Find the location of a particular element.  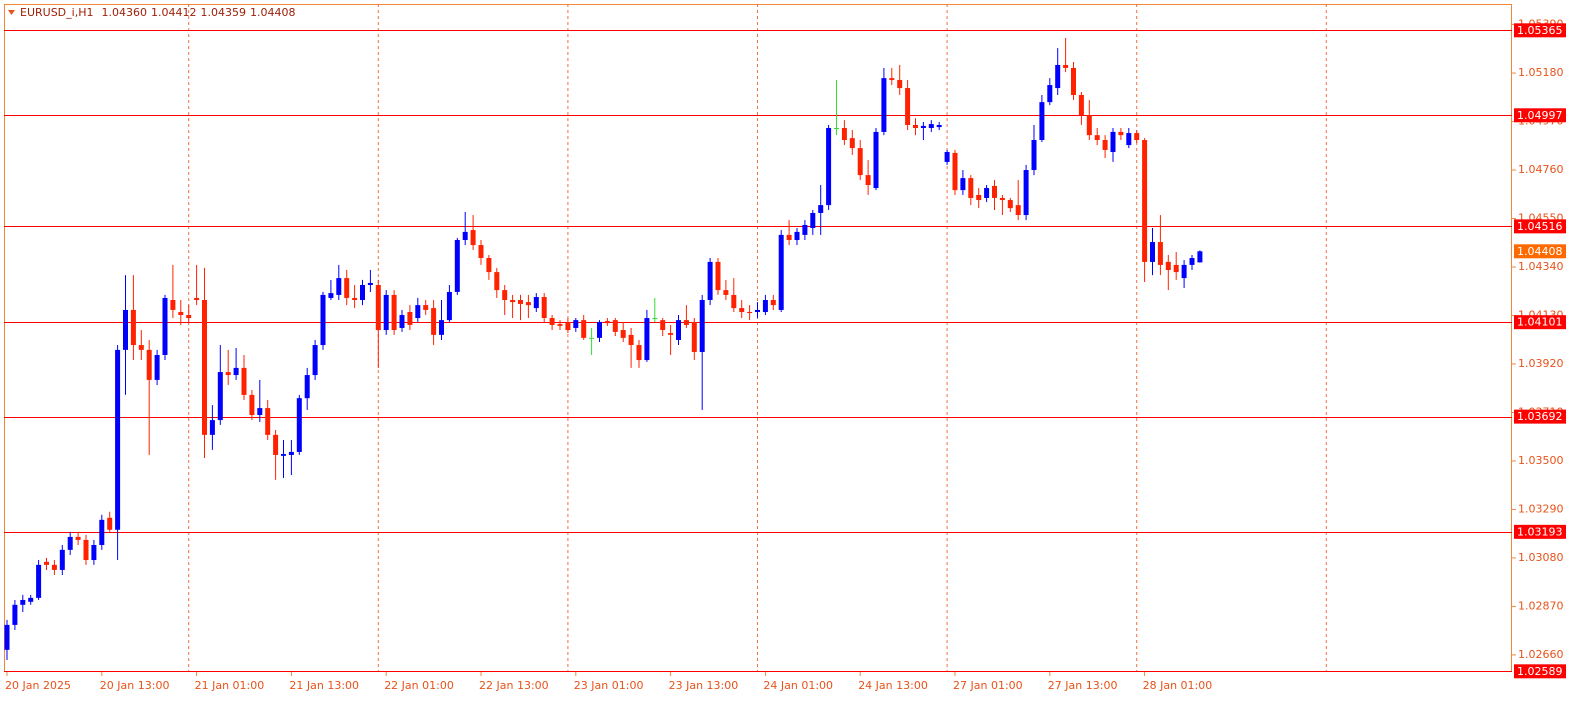

x-tick-label: 23 Jan 13:00 is located at coordinates (704, 685).